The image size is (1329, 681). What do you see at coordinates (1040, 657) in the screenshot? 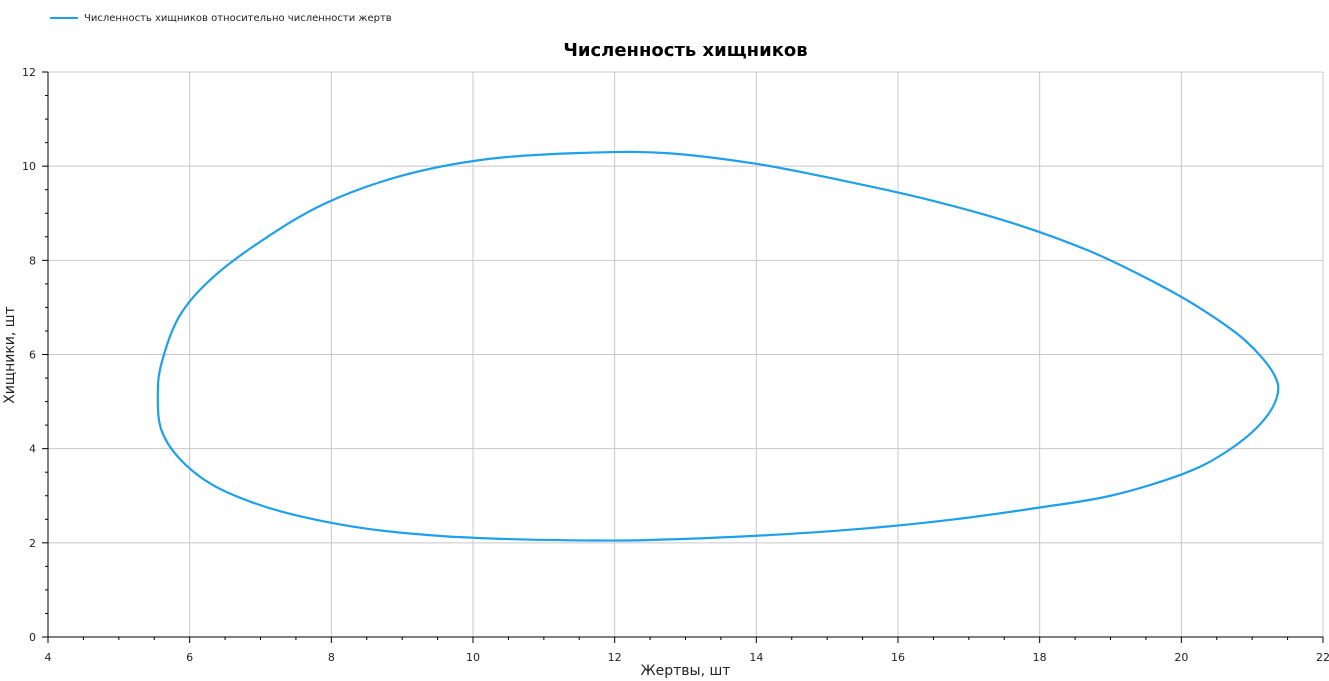
I see `x-tick-label: 18` at bounding box center [1040, 657].